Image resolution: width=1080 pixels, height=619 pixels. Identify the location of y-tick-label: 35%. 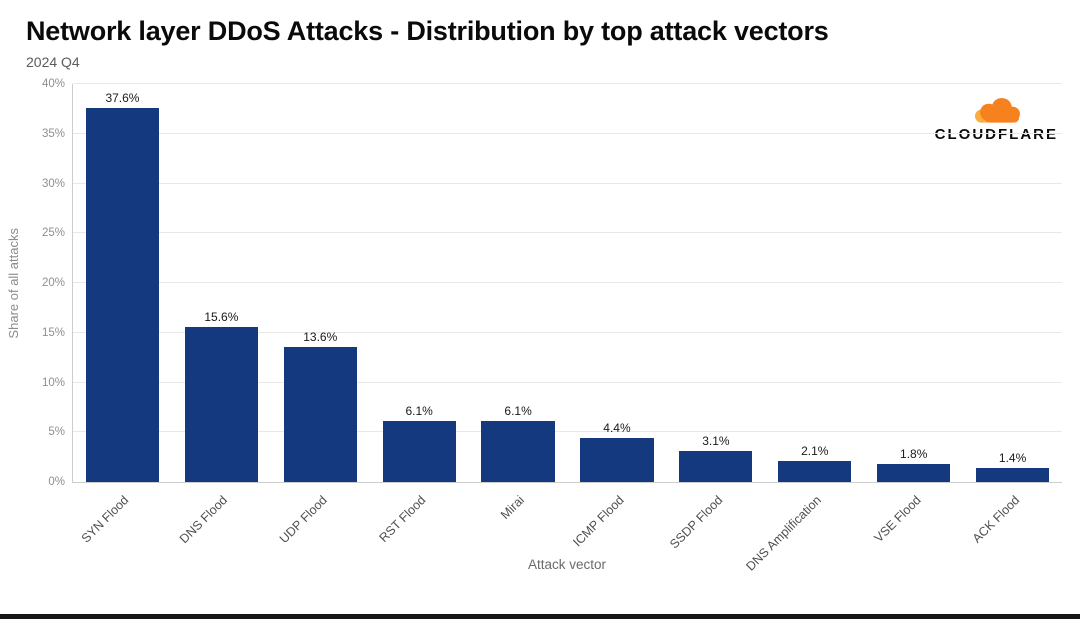
(53, 133).